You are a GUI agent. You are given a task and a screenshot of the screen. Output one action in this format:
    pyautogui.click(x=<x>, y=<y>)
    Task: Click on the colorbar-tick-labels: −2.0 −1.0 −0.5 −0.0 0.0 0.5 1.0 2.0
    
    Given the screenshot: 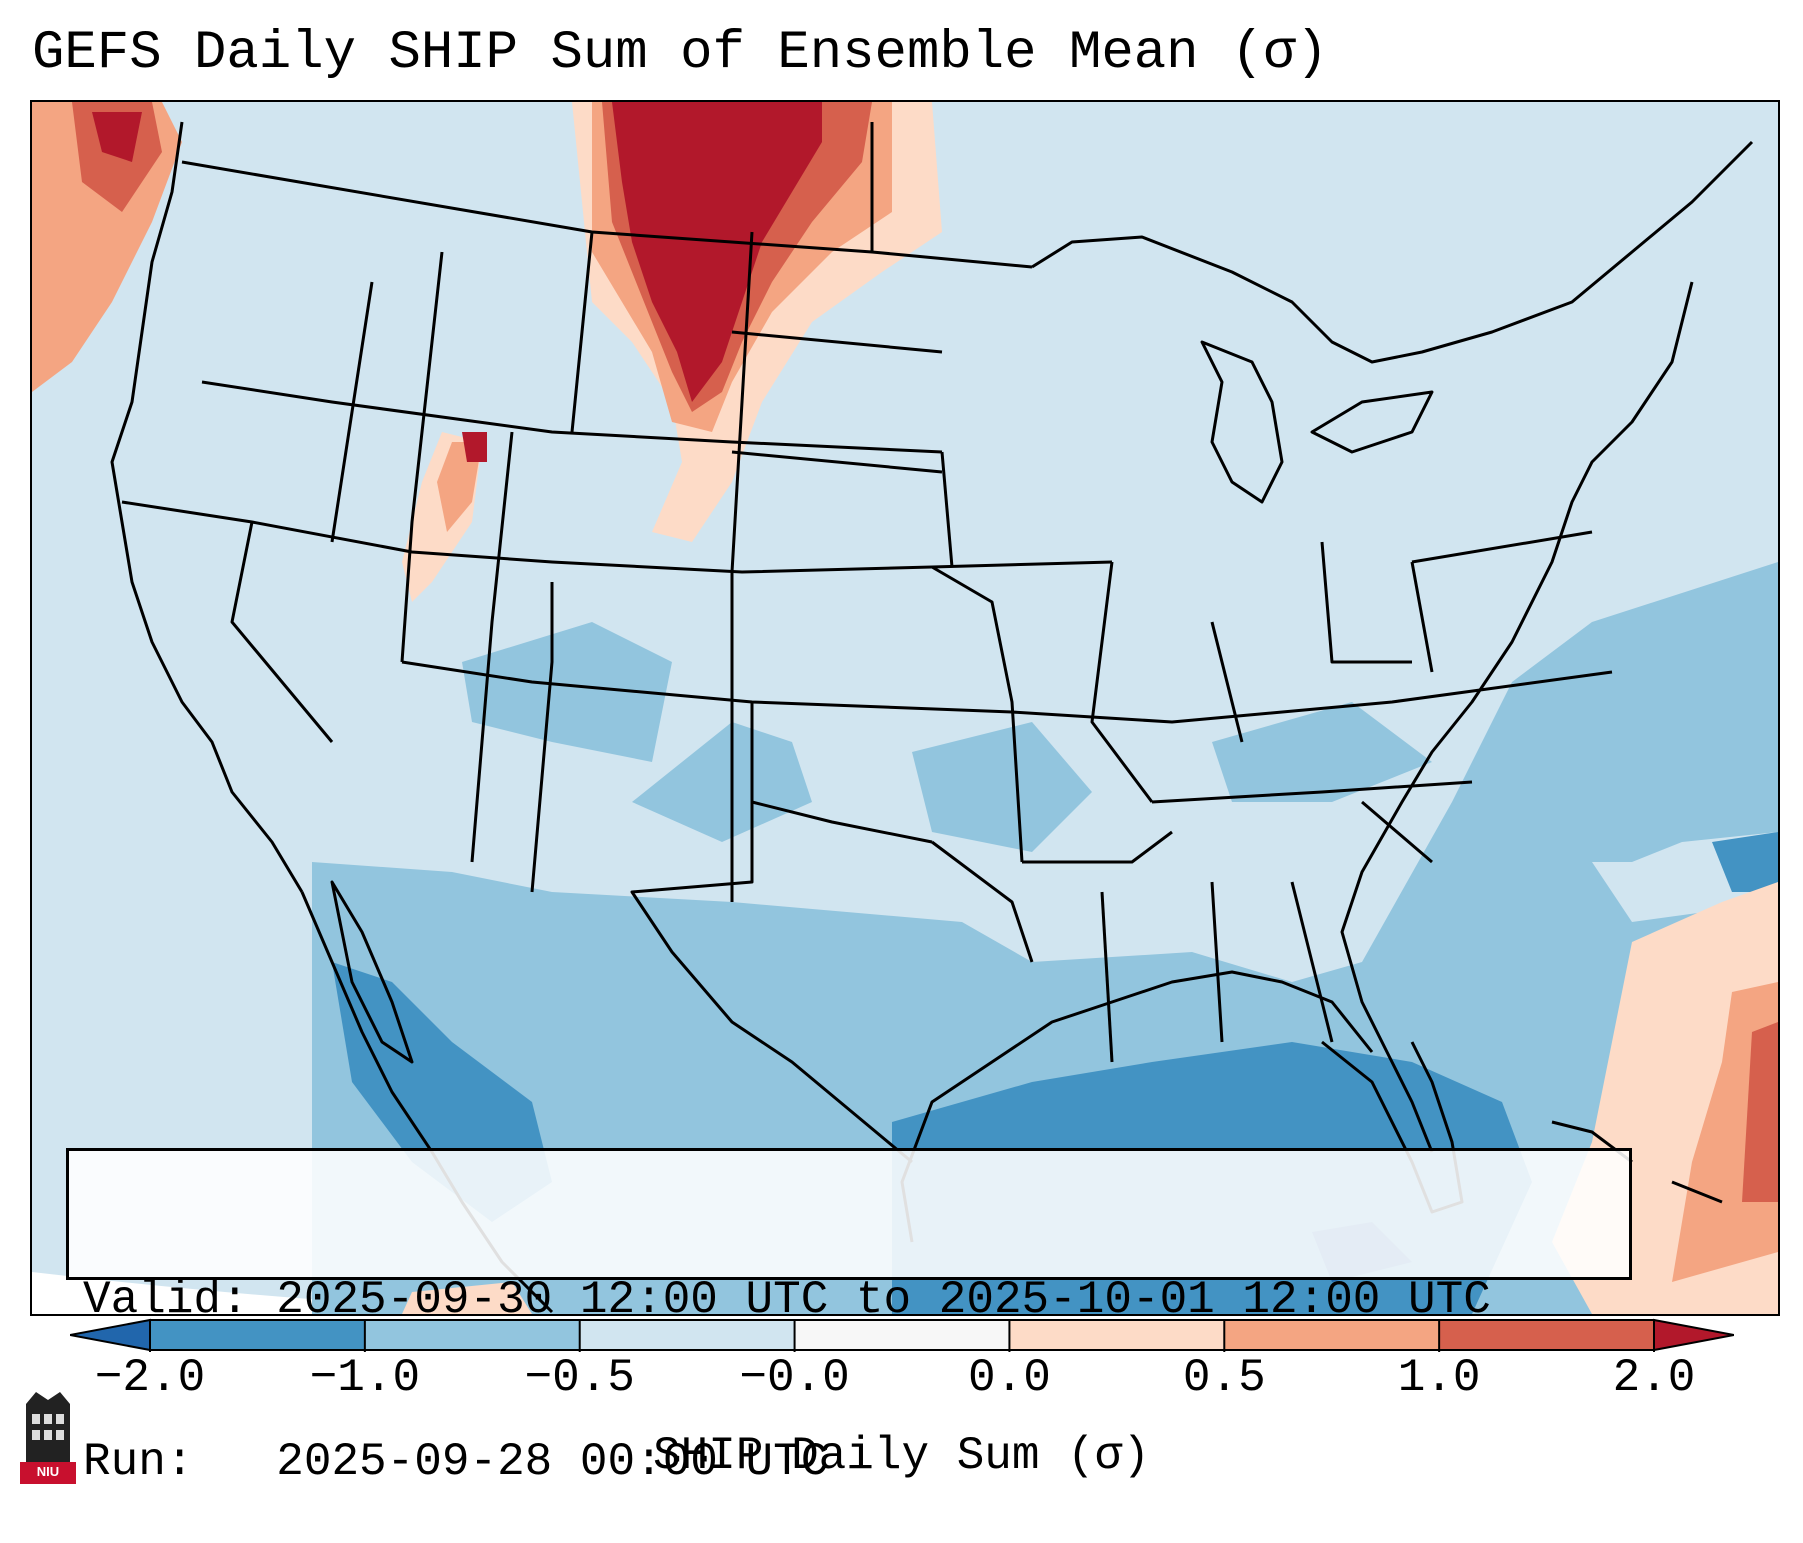 What is the action you would take?
    pyautogui.click(x=901, y=1382)
    